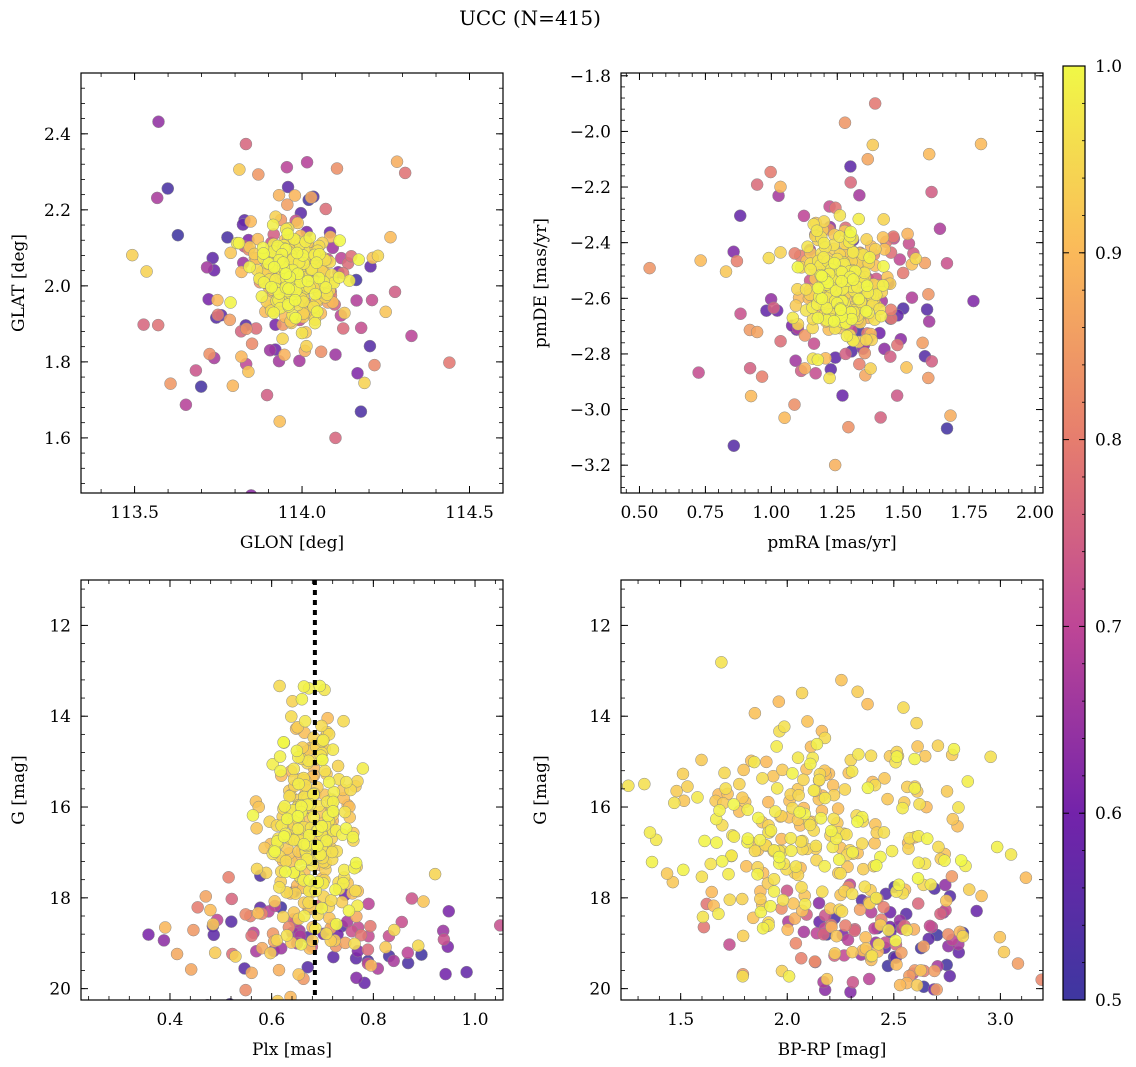  What do you see at coordinates (60, 899) in the screenshot?
I see `y-tick-label: 18` at bounding box center [60, 899].